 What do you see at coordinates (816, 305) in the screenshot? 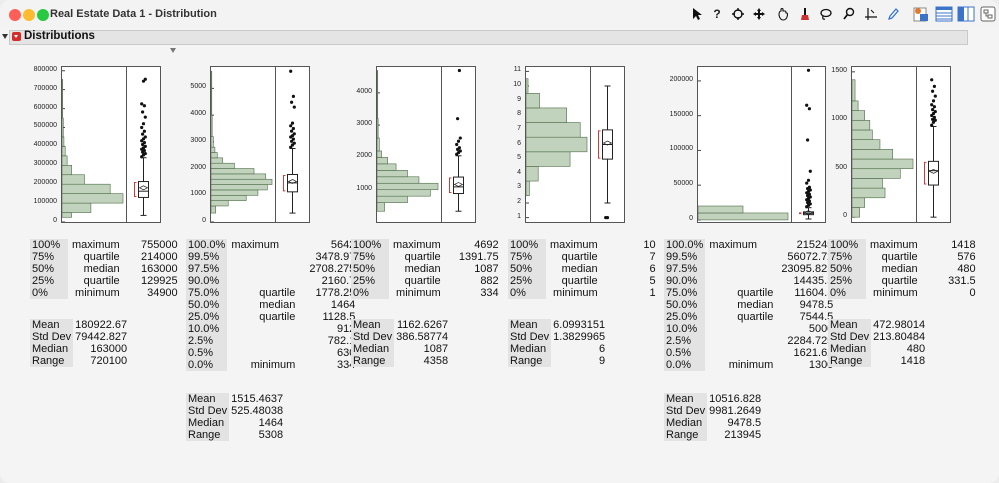
I see `quantile-value: 9478.5` at bounding box center [816, 305].